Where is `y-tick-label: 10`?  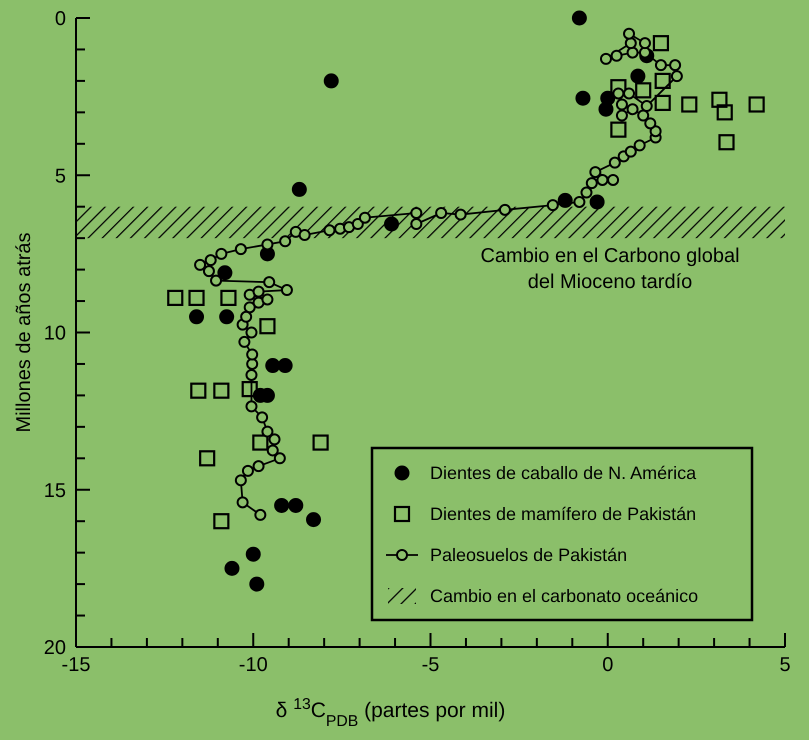 y-tick-label: 10 is located at coordinates (55, 333).